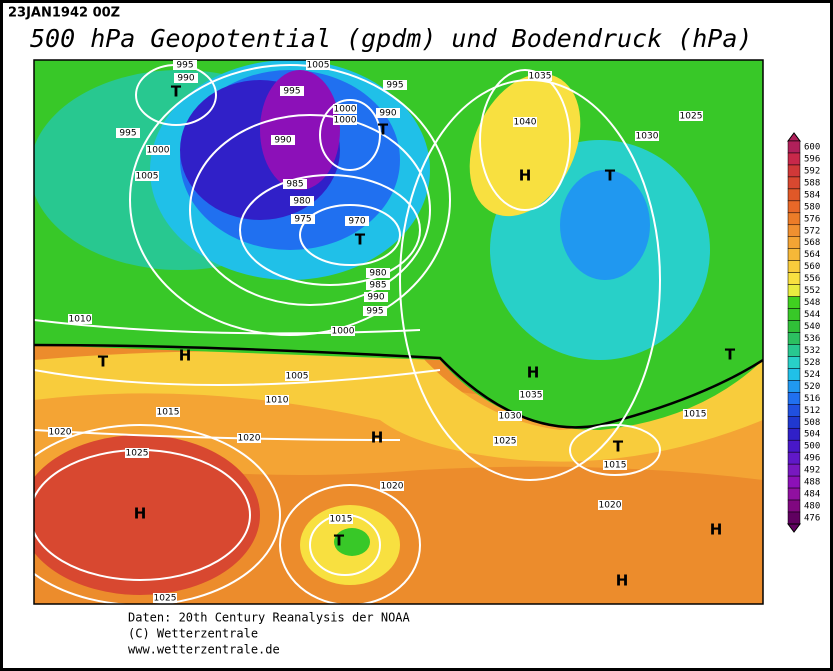  Describe the element at coordinates (812, 375) in the screenshot. I see `colorbar-label: 524` at that location.